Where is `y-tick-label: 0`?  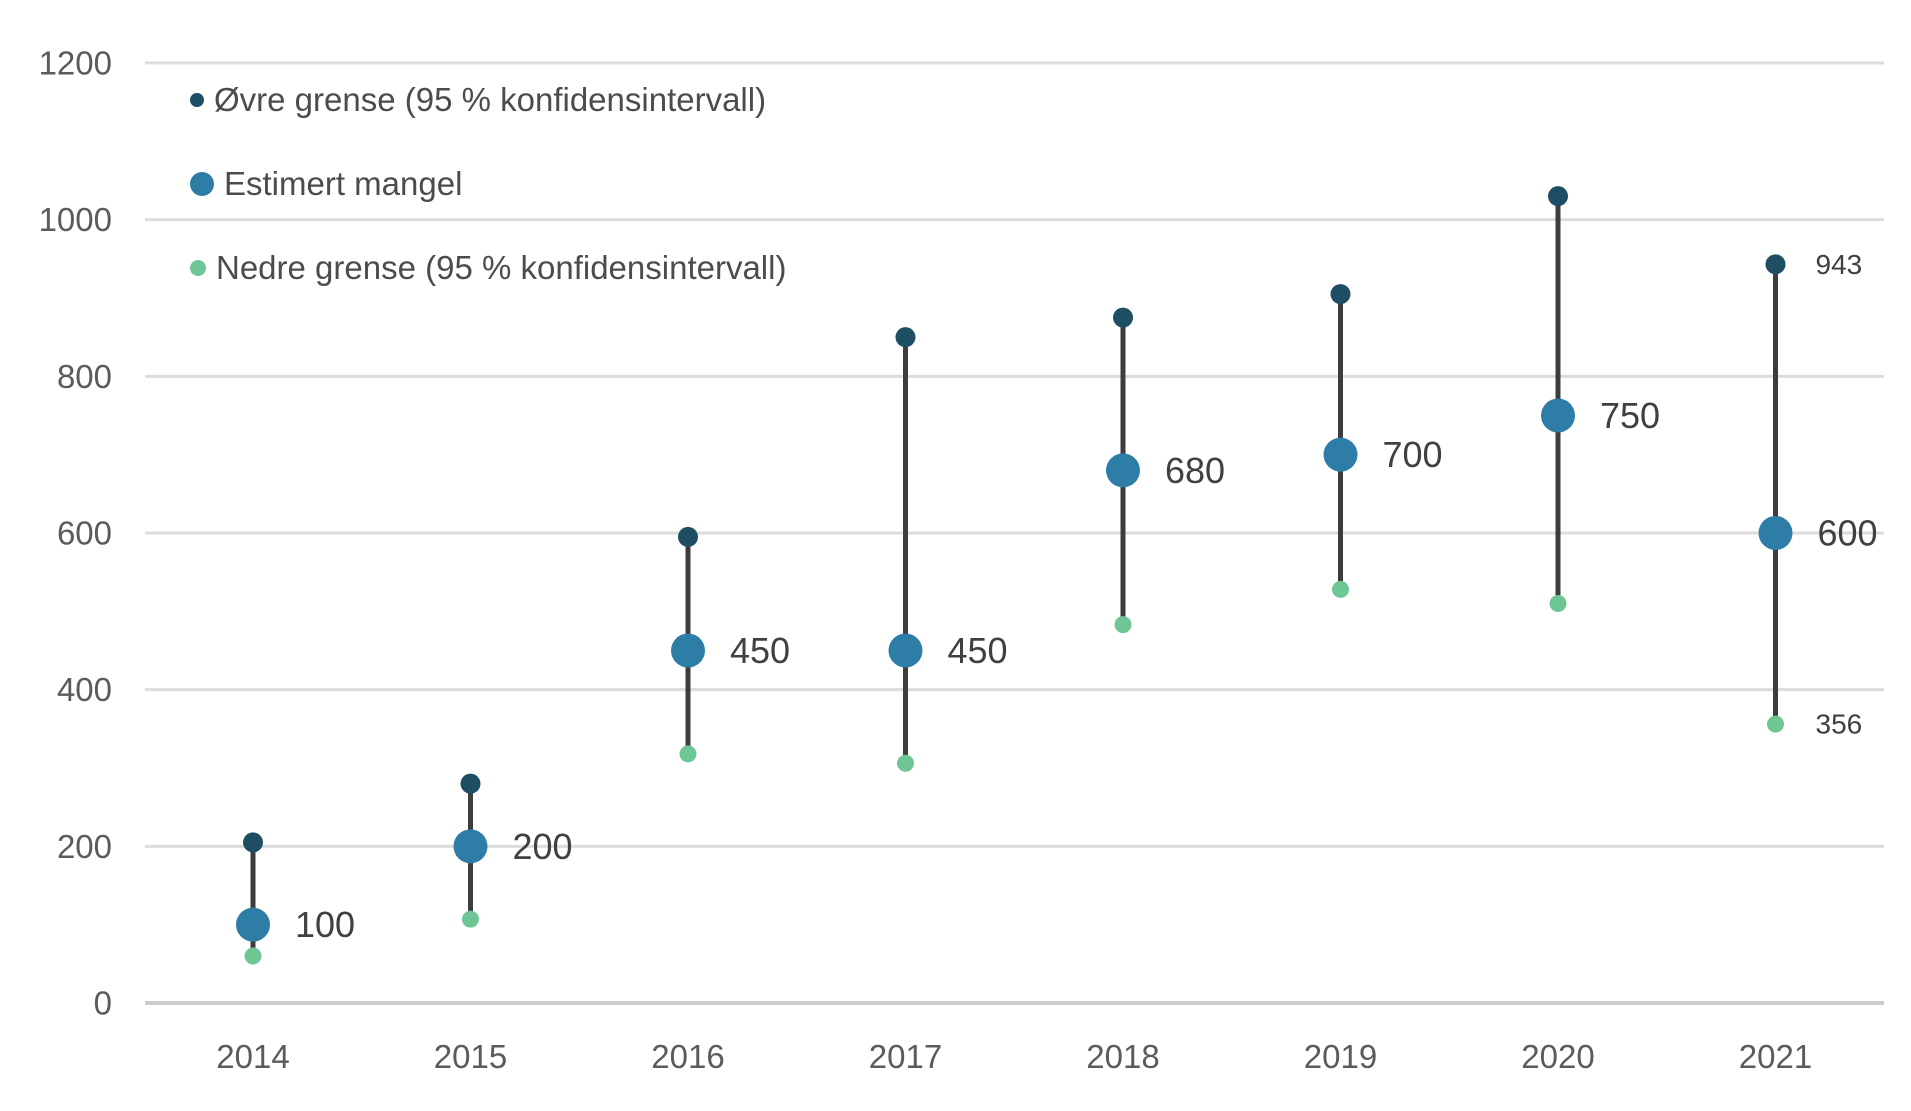
y-tick-label: 0 is located at coordinates (103, 1003).